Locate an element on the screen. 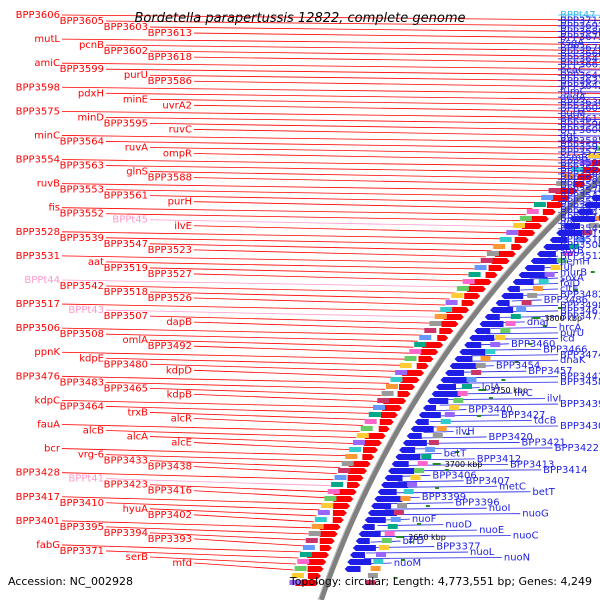 This screenshot has height=600, width=600. gene-label: BPP3508 is located at coordinates (82, 334).